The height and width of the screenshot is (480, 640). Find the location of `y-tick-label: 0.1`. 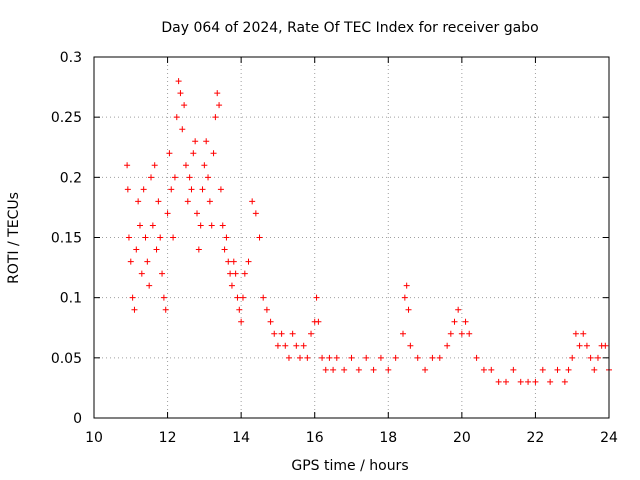

y-tick-label: 0.1 is located at coordinates (71, 299).